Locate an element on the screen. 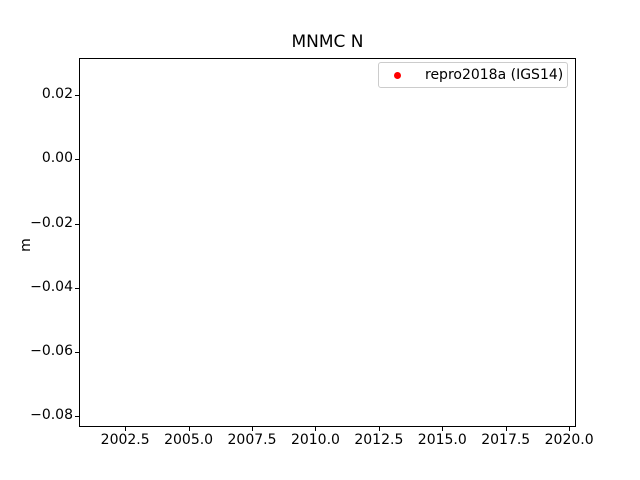 This screenshot has width=640, height=480. y-tick-label: −0.02 is located at coordinates (51, 222).